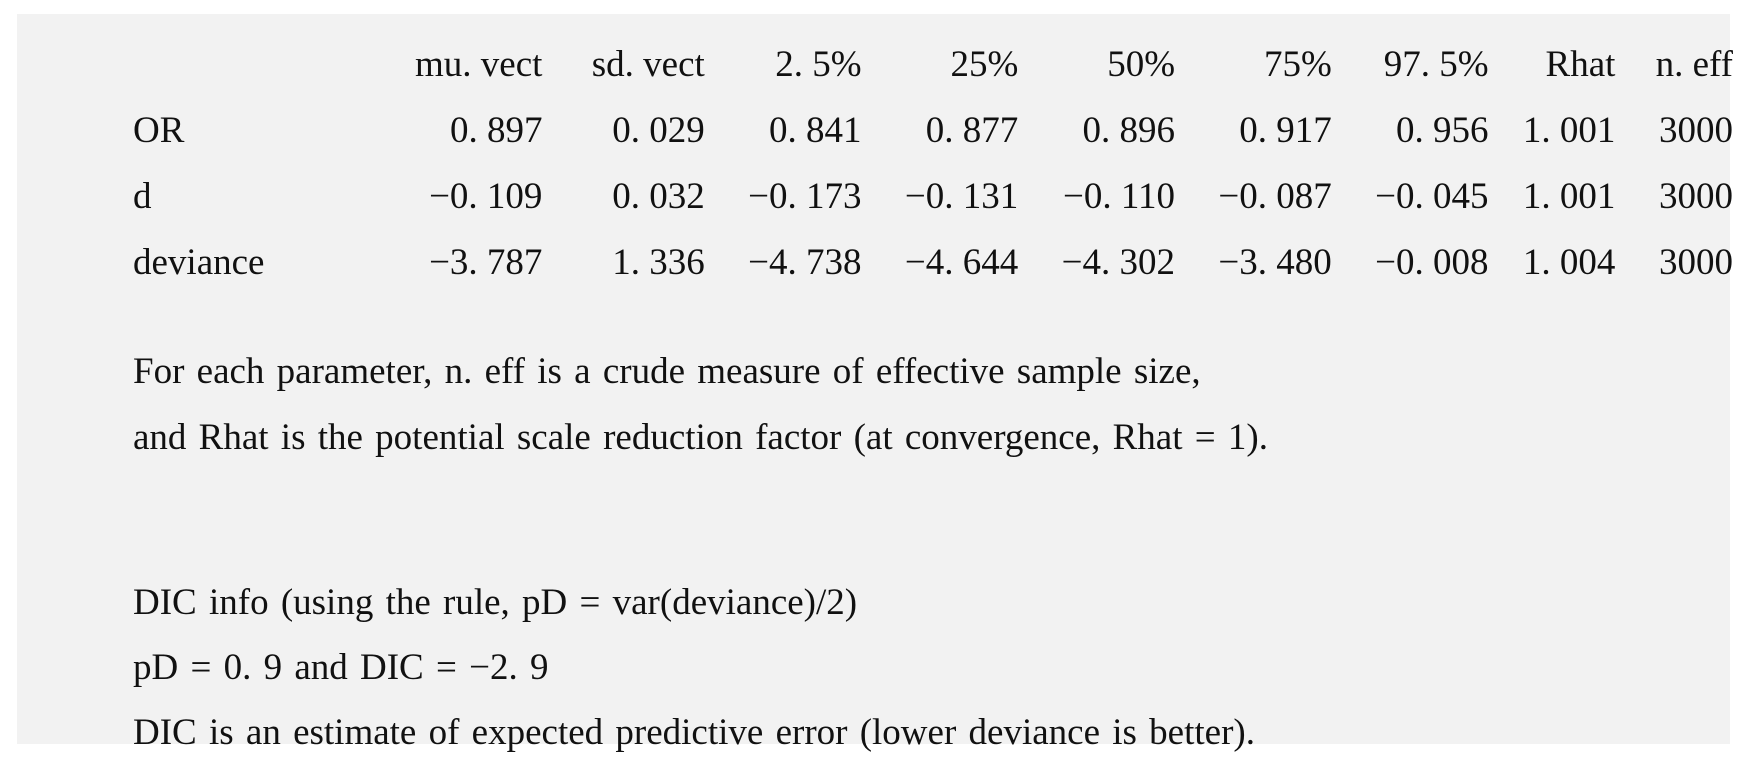 The height and width of the screenshot is (758, 1751). I want to click on table-cell: −4. 644, so click(961, 262).